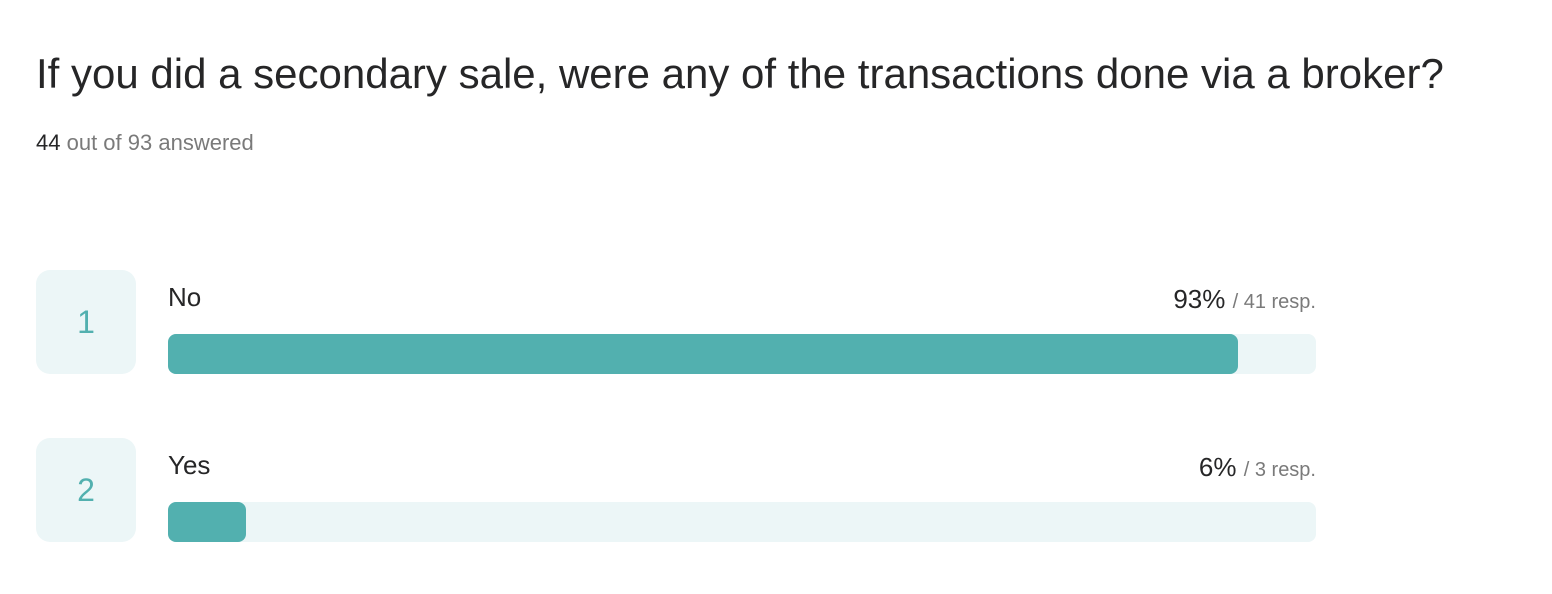  Describe the element at coordinates (1274, 302) in the screenshot. I see `option-responses: / 41 resp.` at that location.